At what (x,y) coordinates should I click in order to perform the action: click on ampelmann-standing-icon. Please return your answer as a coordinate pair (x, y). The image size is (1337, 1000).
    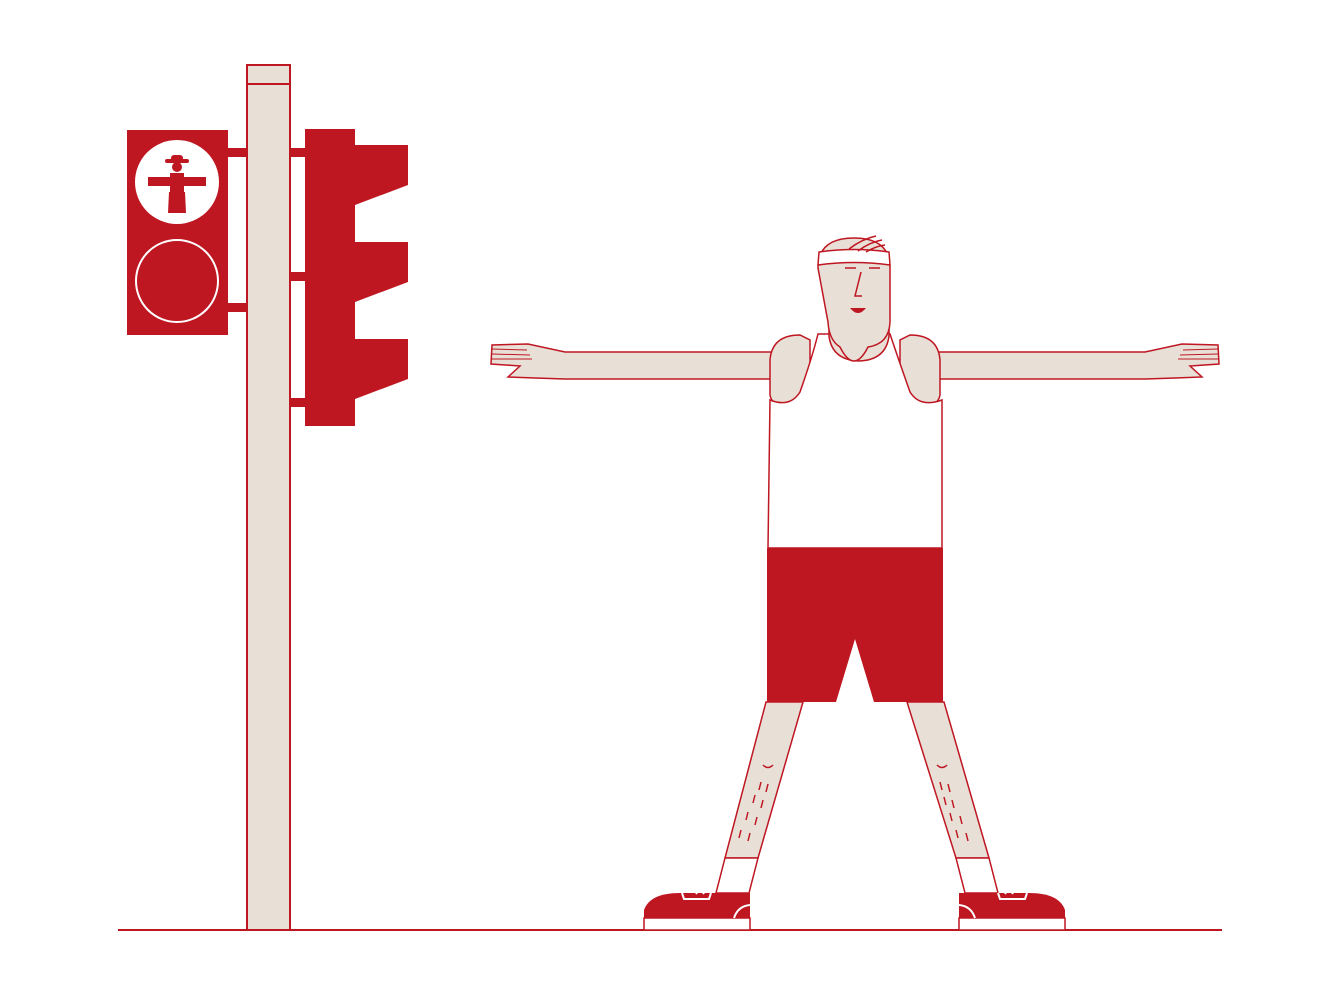
    Looking at the image, I should click on (177, 184).